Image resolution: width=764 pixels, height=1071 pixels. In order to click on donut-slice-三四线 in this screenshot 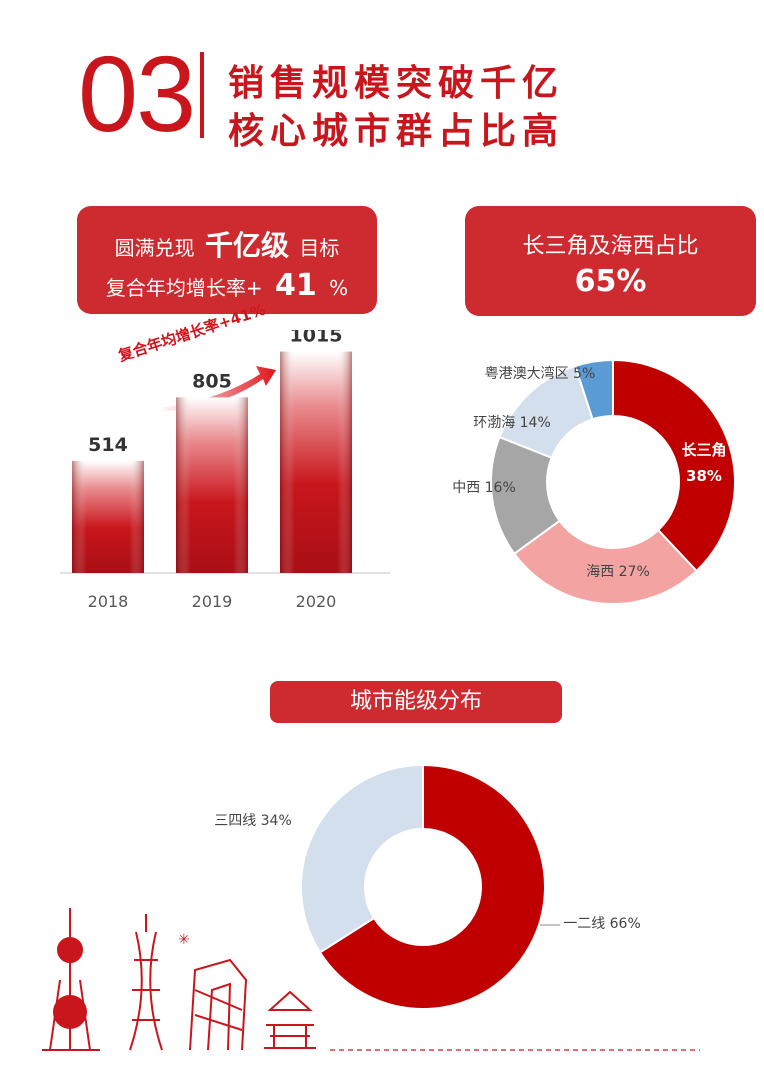, I will do `click(362, 858)`.